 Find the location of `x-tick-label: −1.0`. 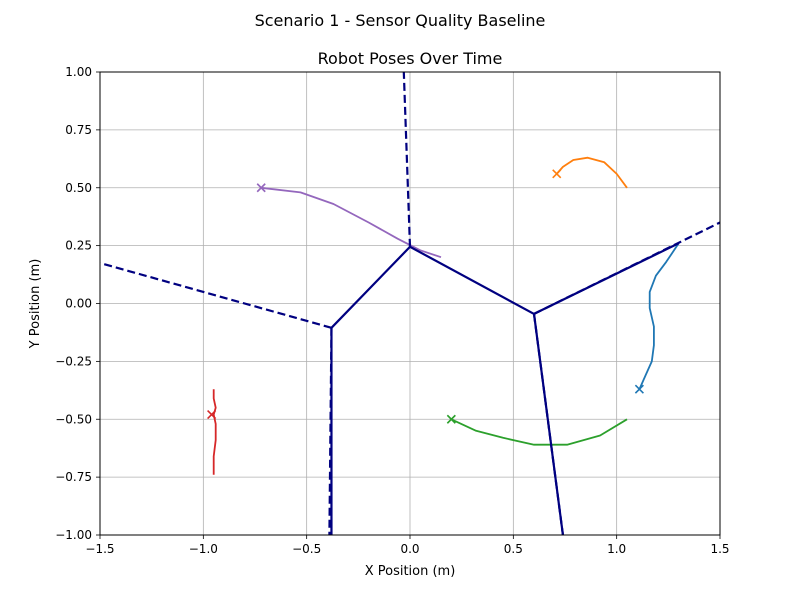

x-tick-label: −1.0 is located at coordinates (203, 549).